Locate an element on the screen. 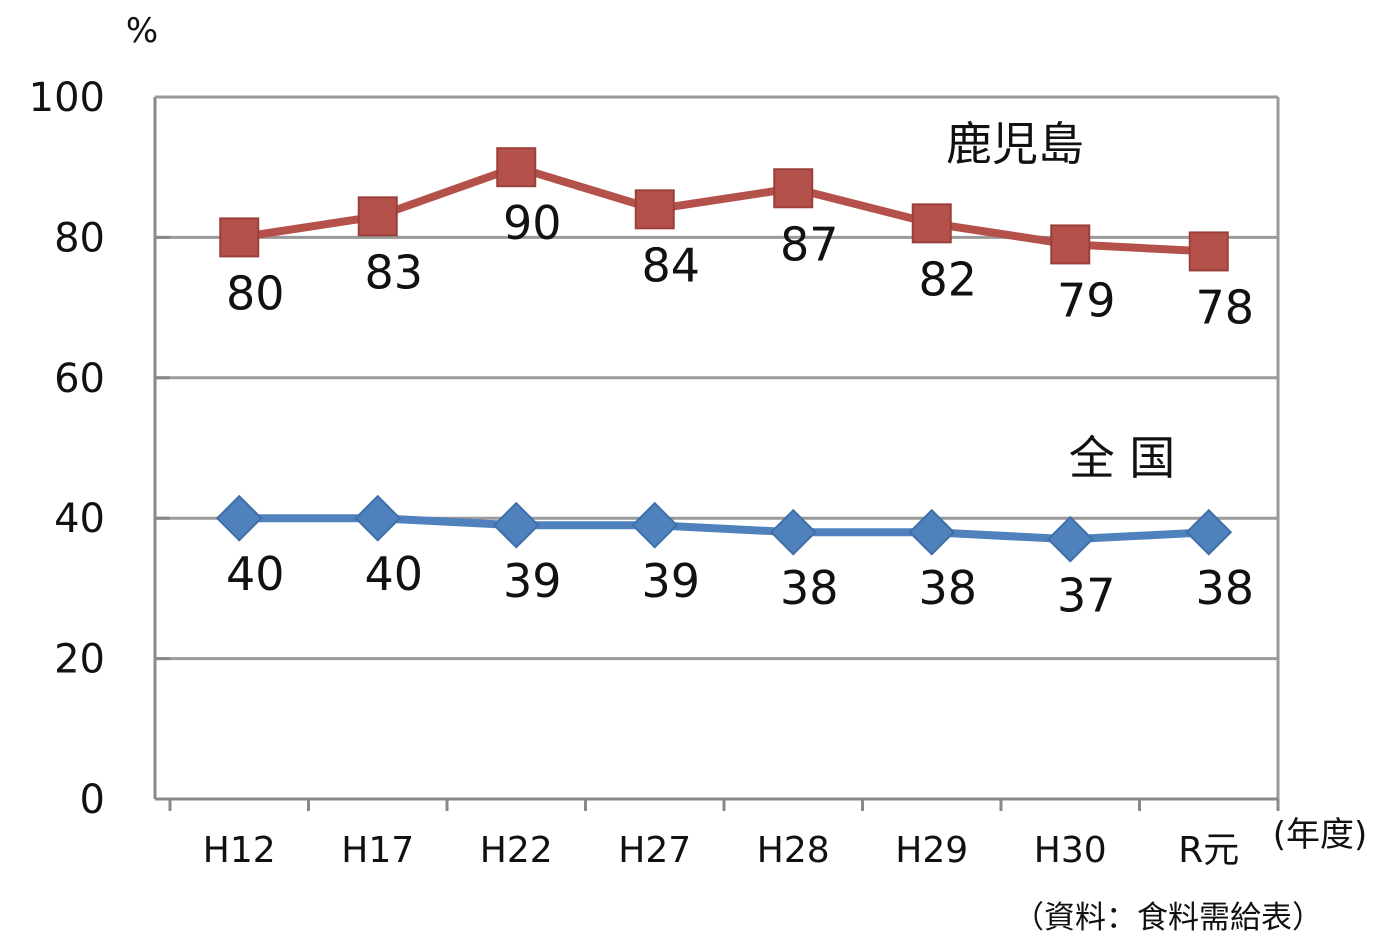 The height and width of the screenshot is (948, 1378). data-label-s0: 82 is located at coordinates (947, 279).